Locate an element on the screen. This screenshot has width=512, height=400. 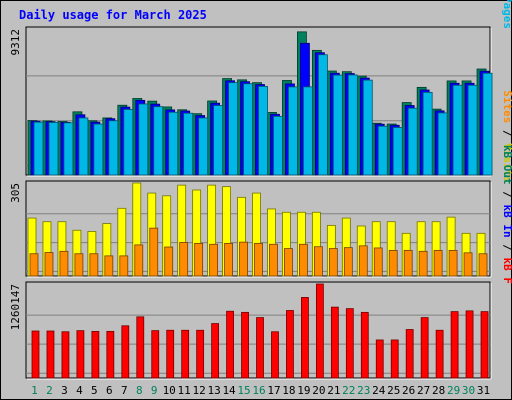
panel-max-label: 305 is located at coordinates (15, 193).